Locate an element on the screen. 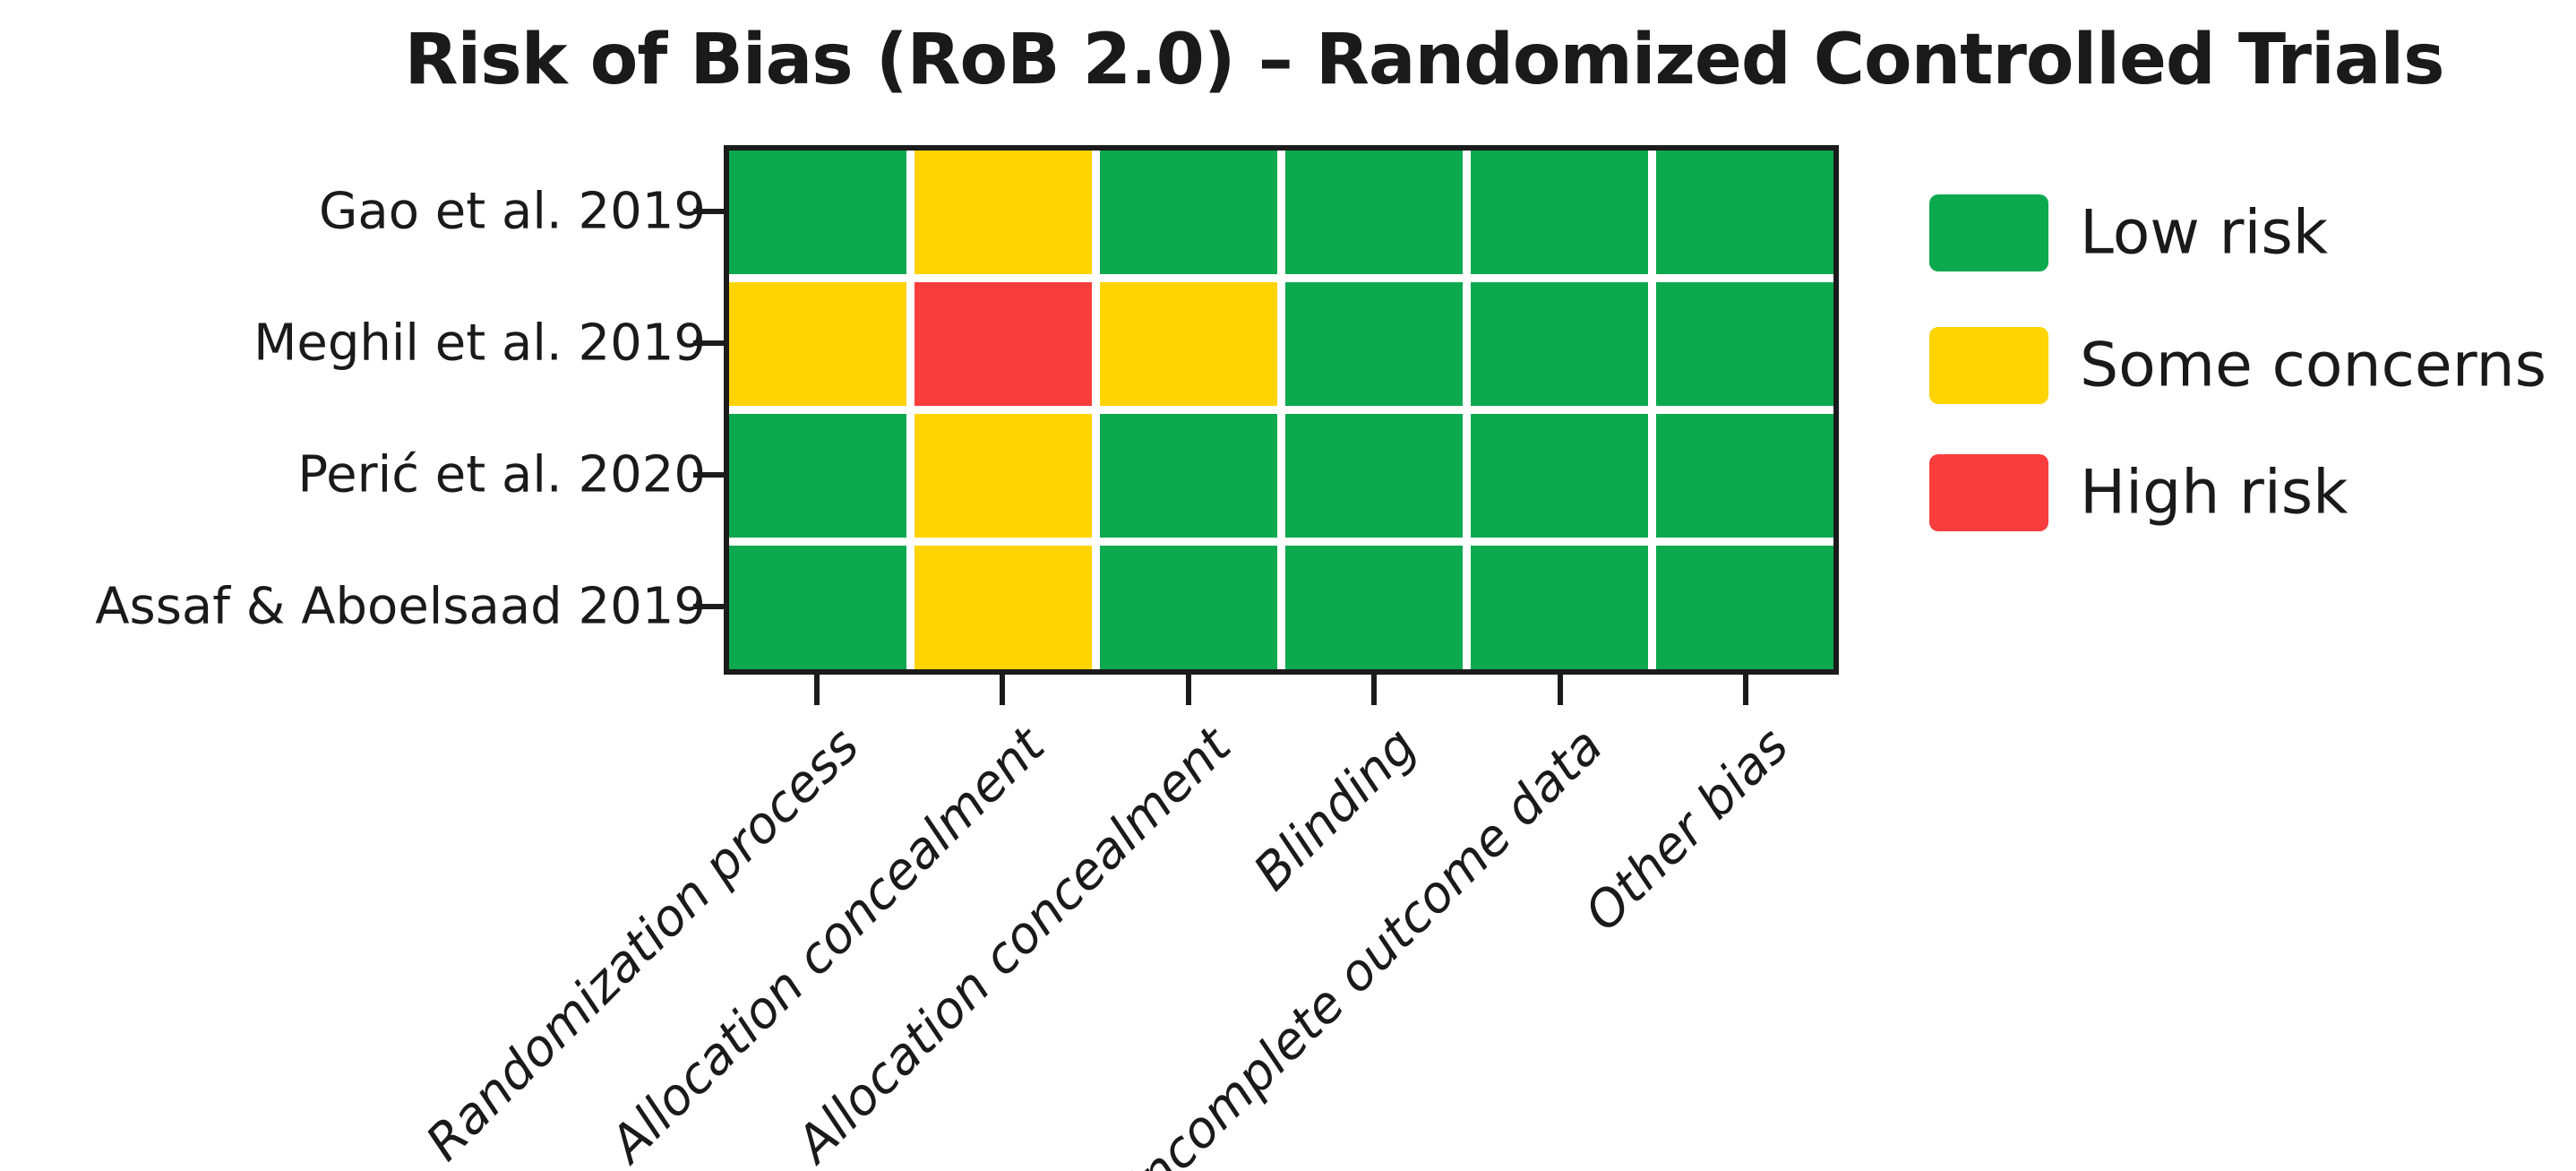 The width and height of the screenshot is (2576, 1171). legend-label-some-concerns: Some concerns is located at coordinates (2313, 366).